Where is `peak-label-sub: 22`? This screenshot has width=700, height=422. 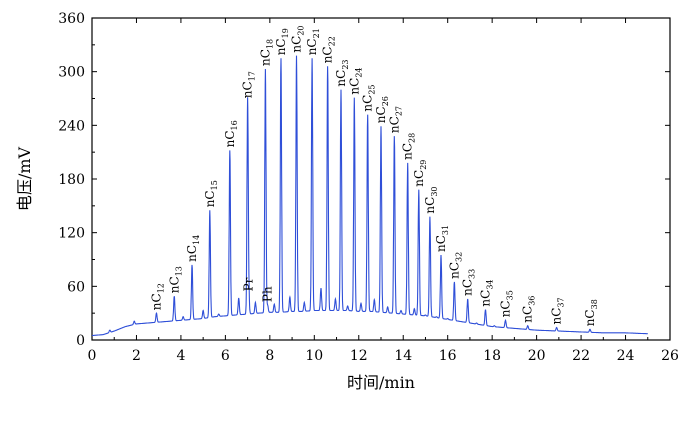
peak-label-sub: 22 is located at coordinates (332, 41).